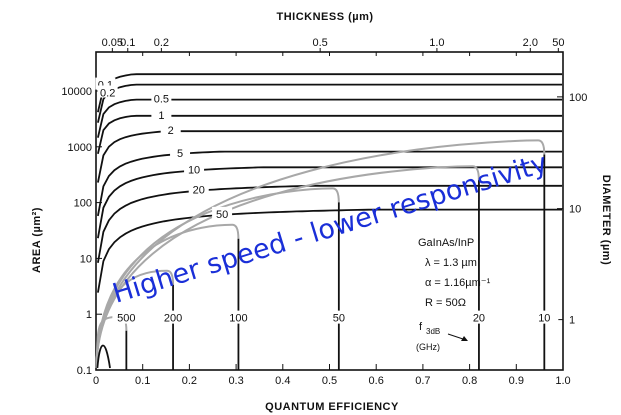 This screenshot has width=621, height=415. What do you see at coordinates (530, 43) in the screenshot?
I see `top-tick-label: 2.0` at bounding box center [530, 43].